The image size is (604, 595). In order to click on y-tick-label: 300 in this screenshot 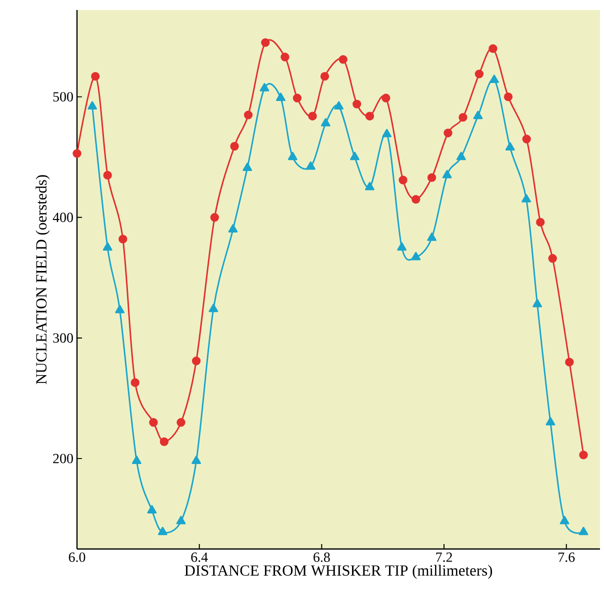, I will do `click(63, 338)`.